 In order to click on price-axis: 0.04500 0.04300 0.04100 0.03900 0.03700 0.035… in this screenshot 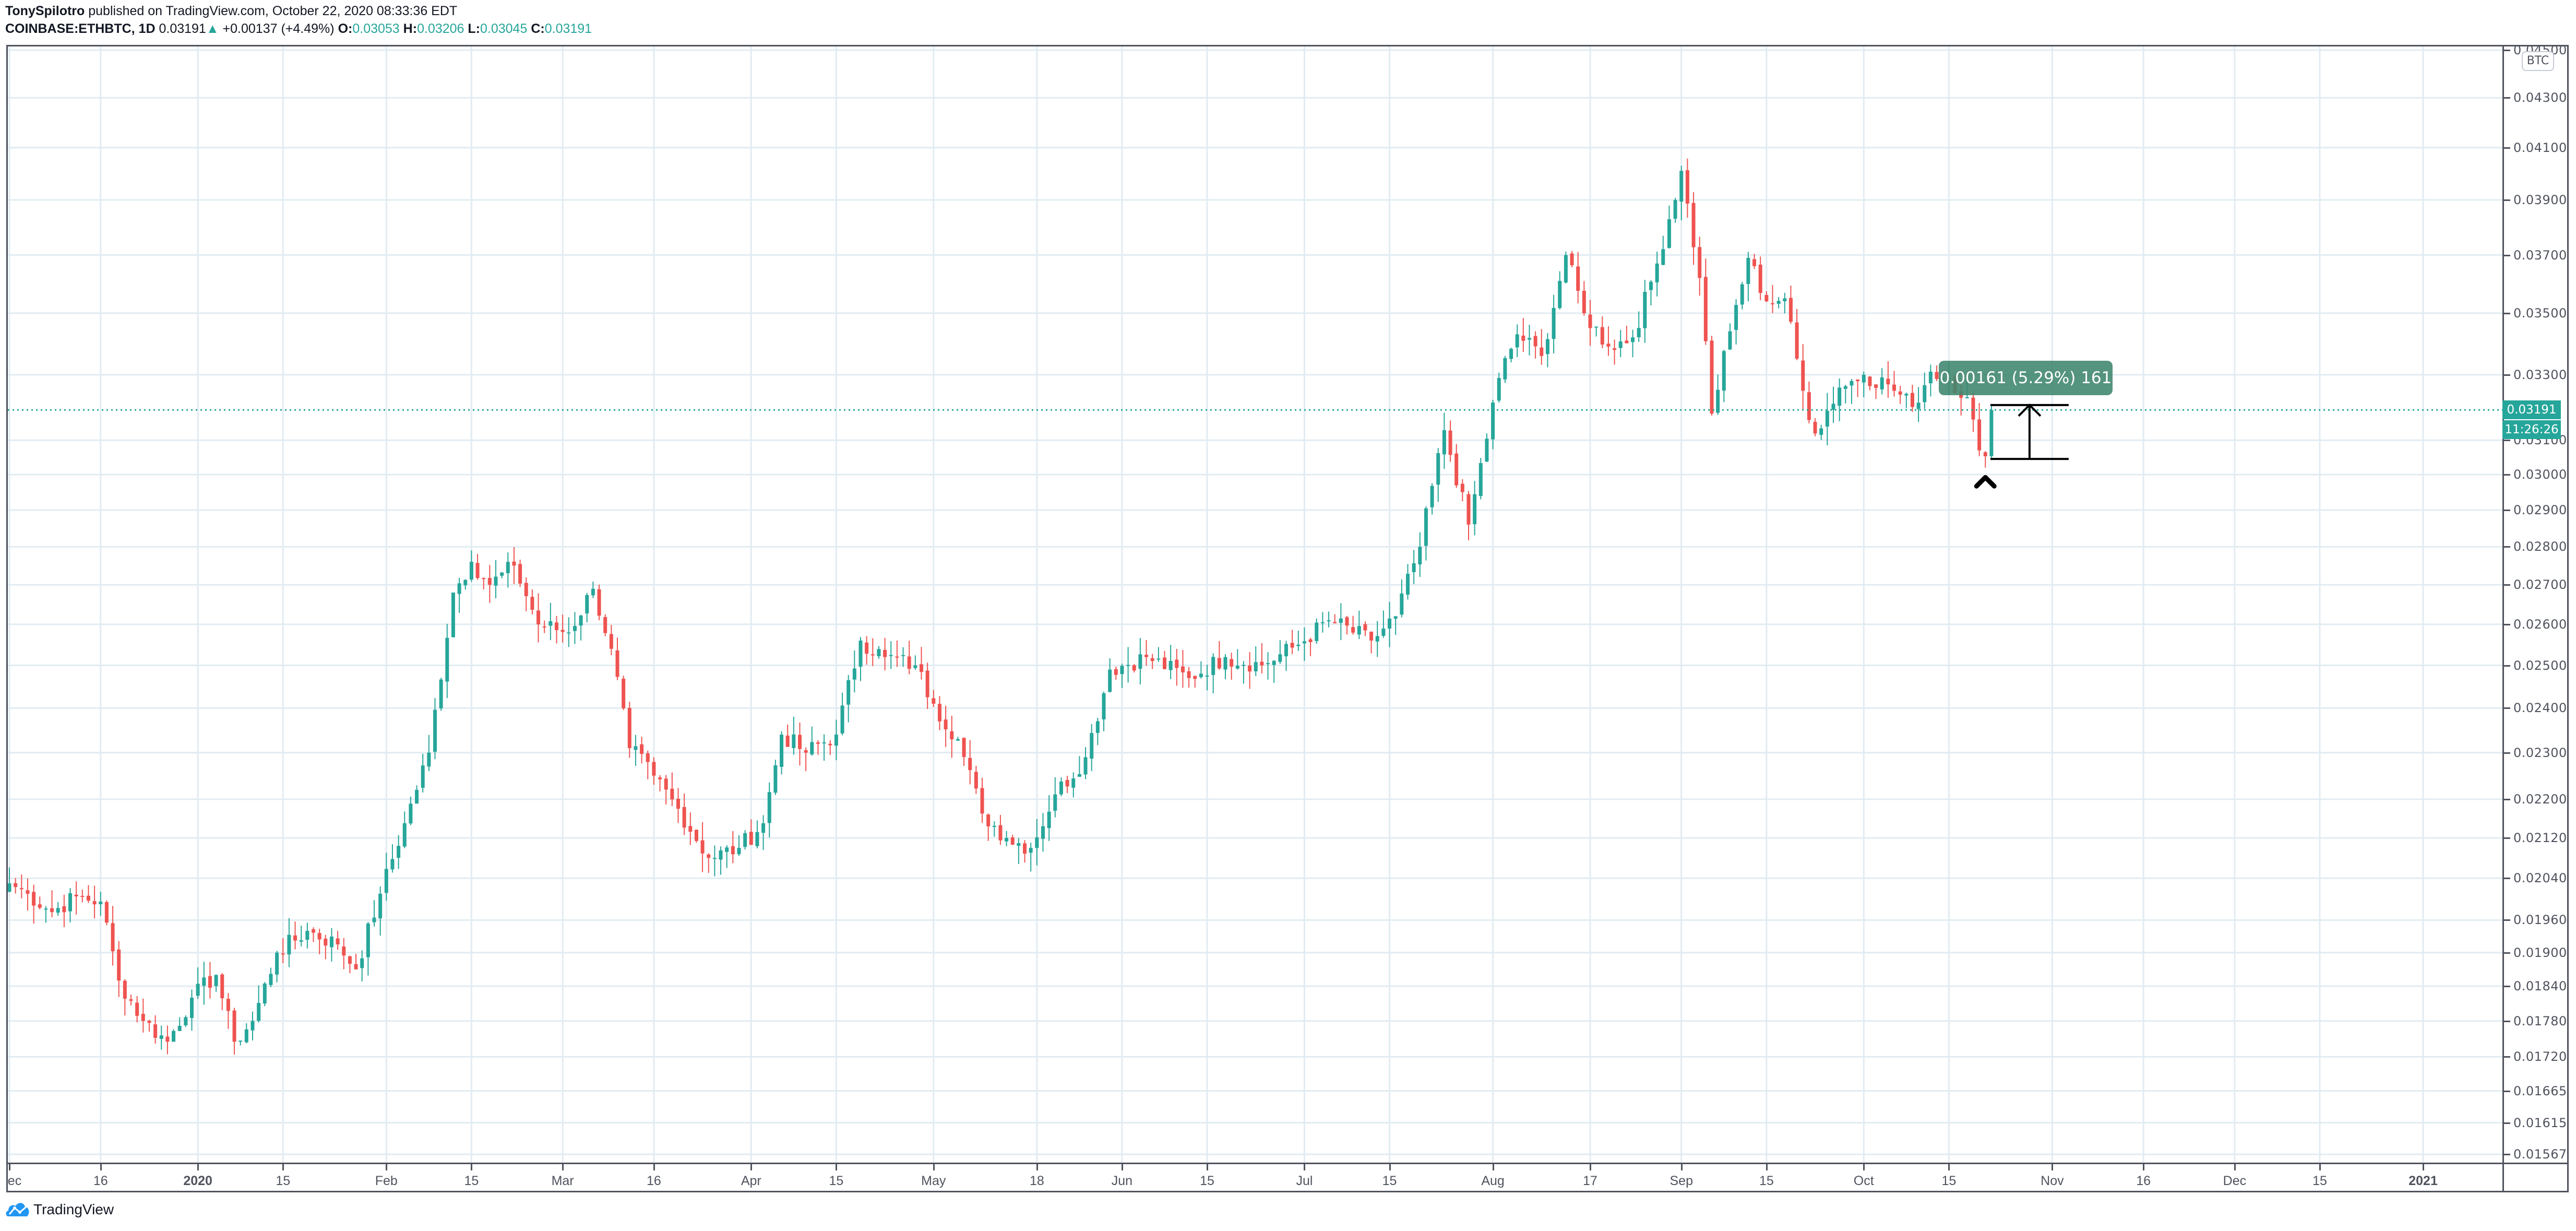, I will do `click(2536, 603)`.